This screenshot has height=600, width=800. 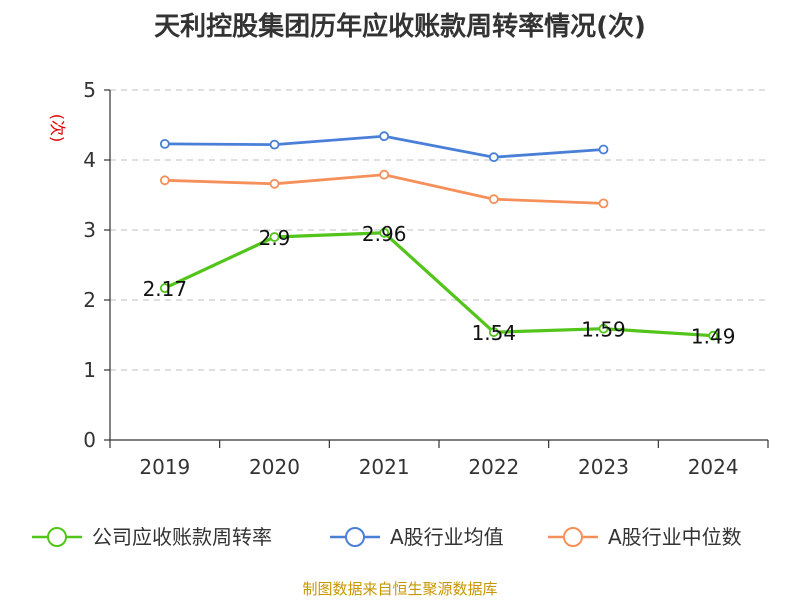 What do you see at coordinates (89, 440) in the screenshot?
I see `y-tick-label: 0` at bounding box center [89, 440].